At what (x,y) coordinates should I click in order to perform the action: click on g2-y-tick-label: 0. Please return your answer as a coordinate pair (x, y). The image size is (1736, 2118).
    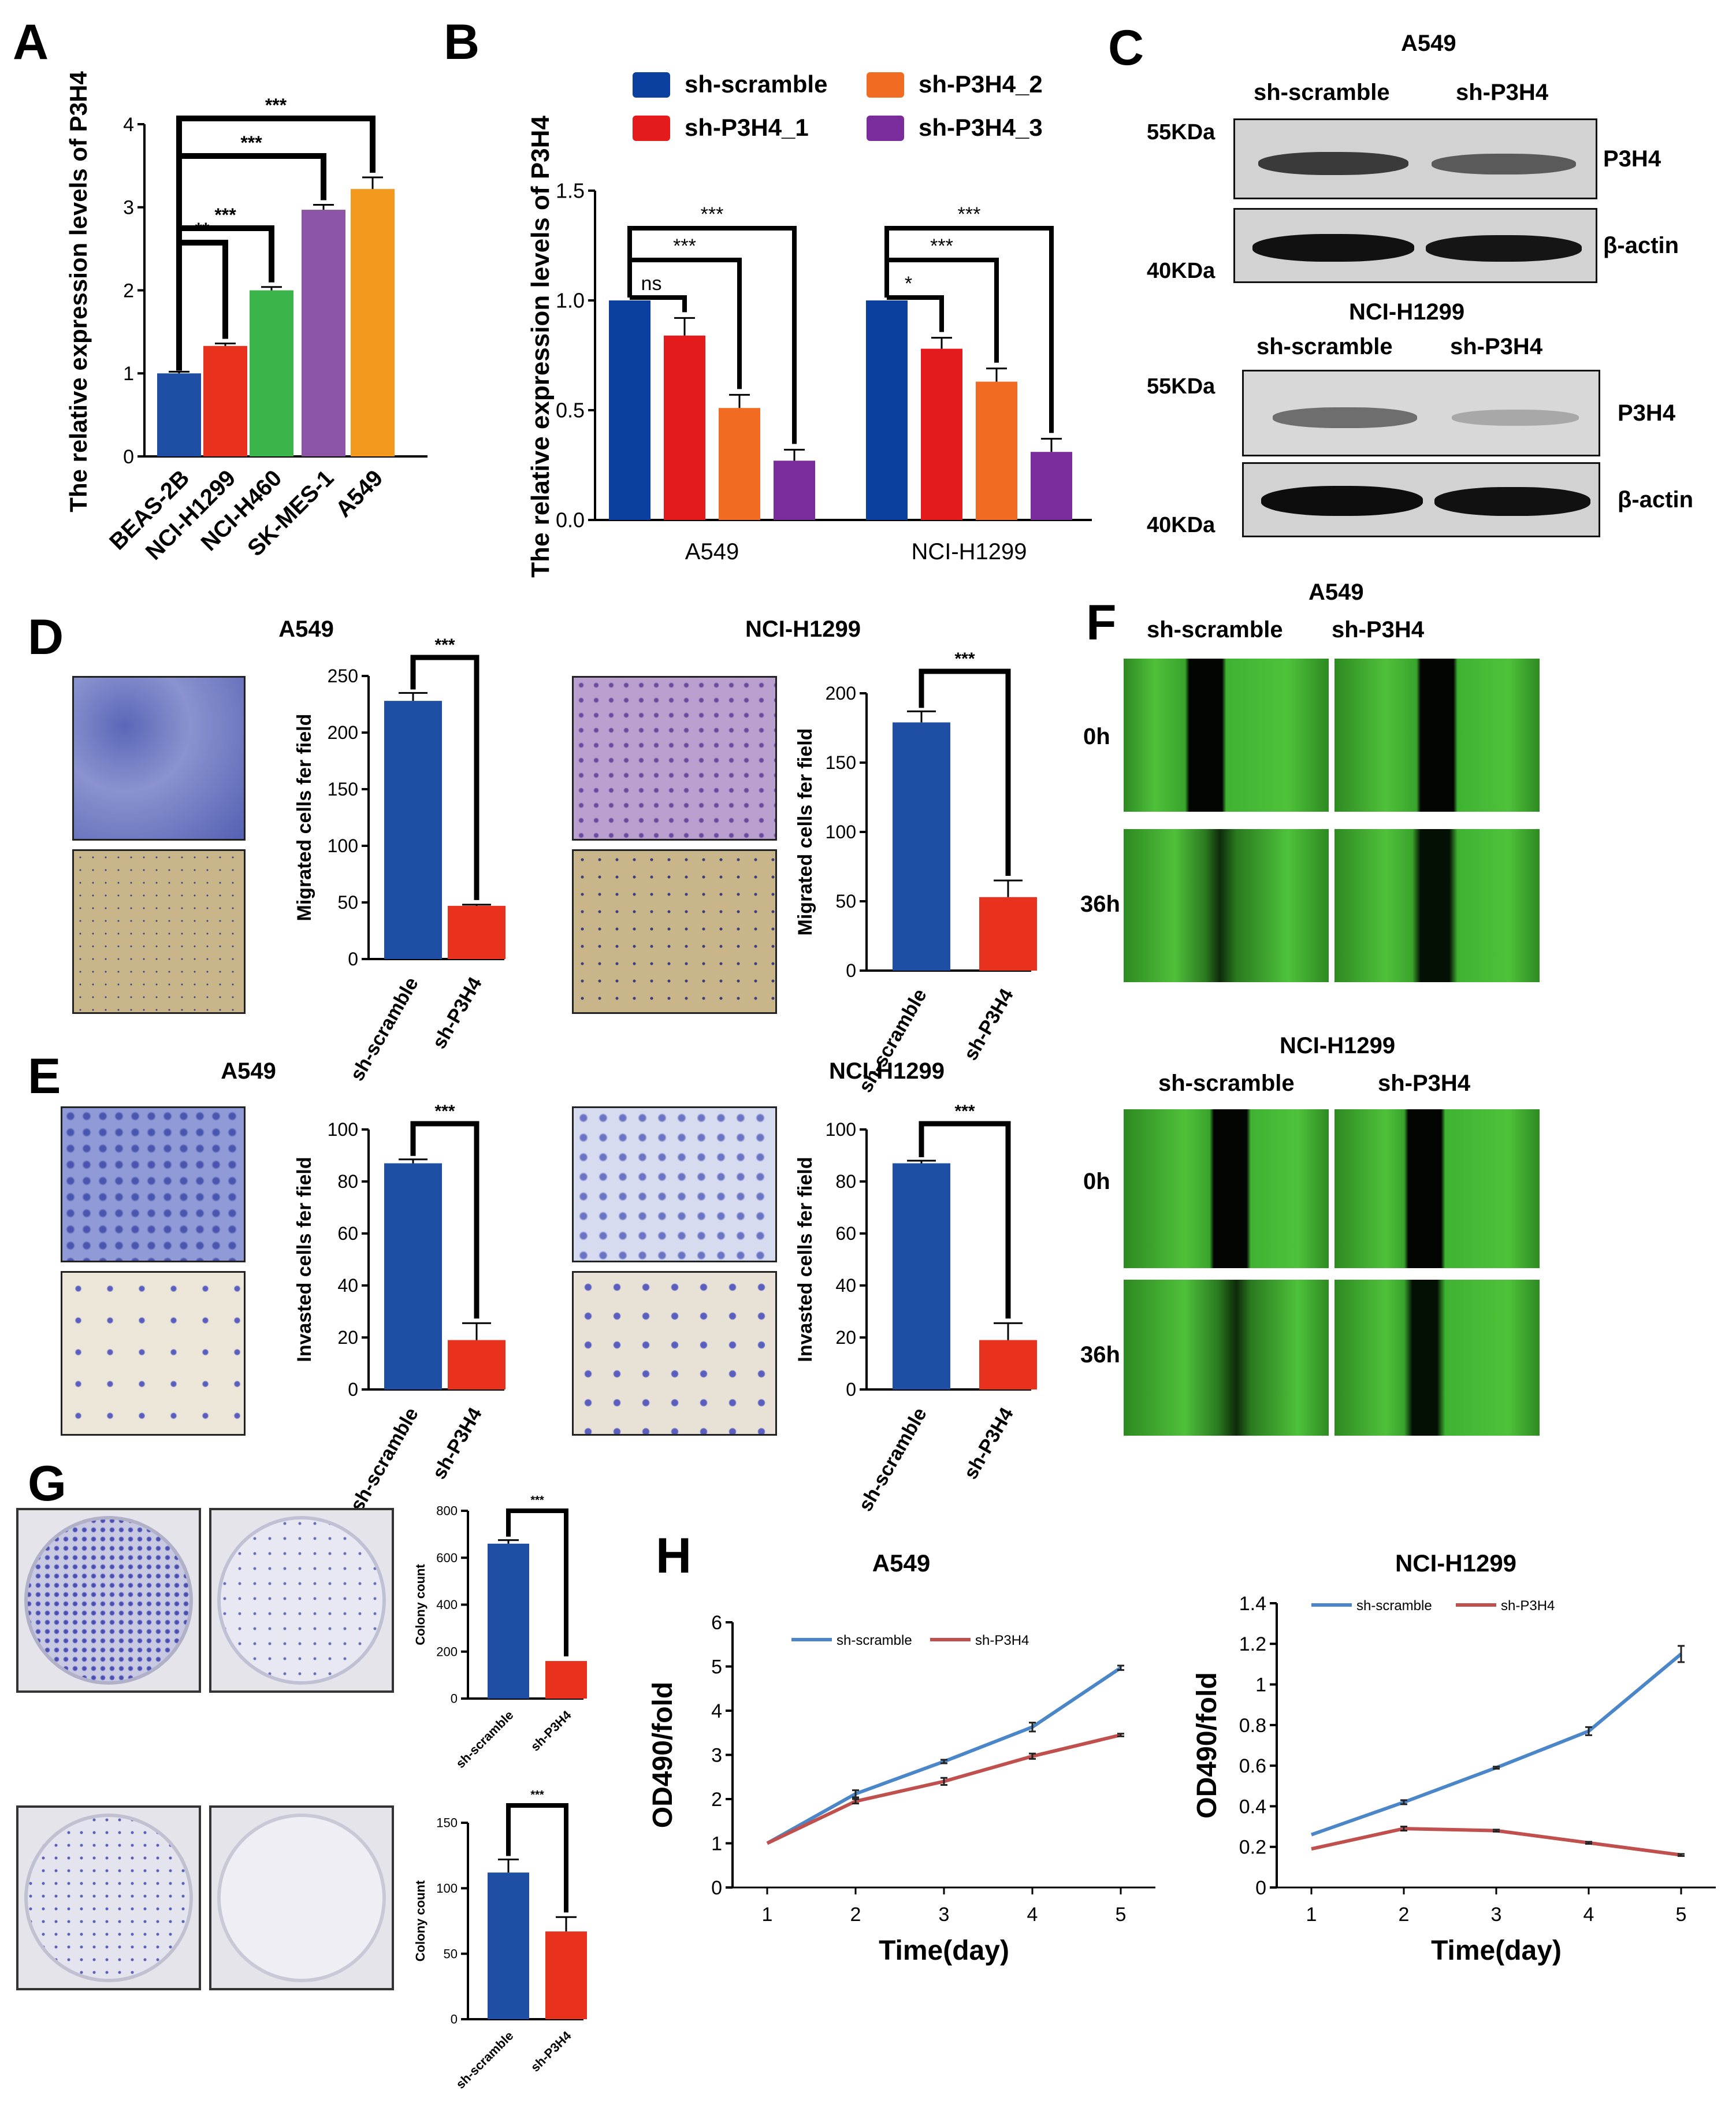
    Looking at the image, I should click on (454, 2019).